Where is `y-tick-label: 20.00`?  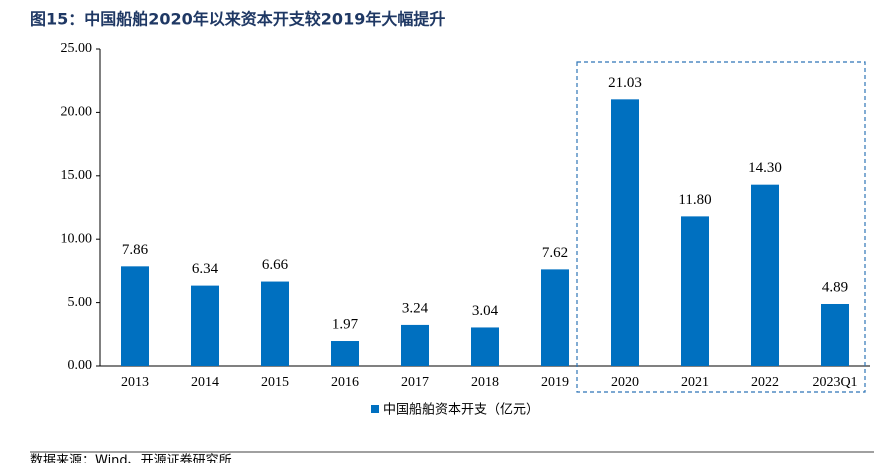
y-tick-label: 20.00 is located at coordinates (77, 112).